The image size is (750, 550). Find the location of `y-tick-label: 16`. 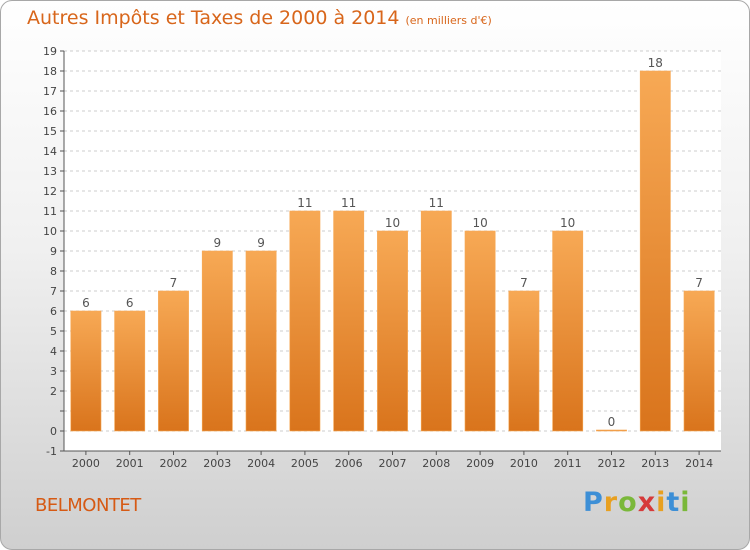

y-tick-label: 16 is located at coordinates (50, 111).